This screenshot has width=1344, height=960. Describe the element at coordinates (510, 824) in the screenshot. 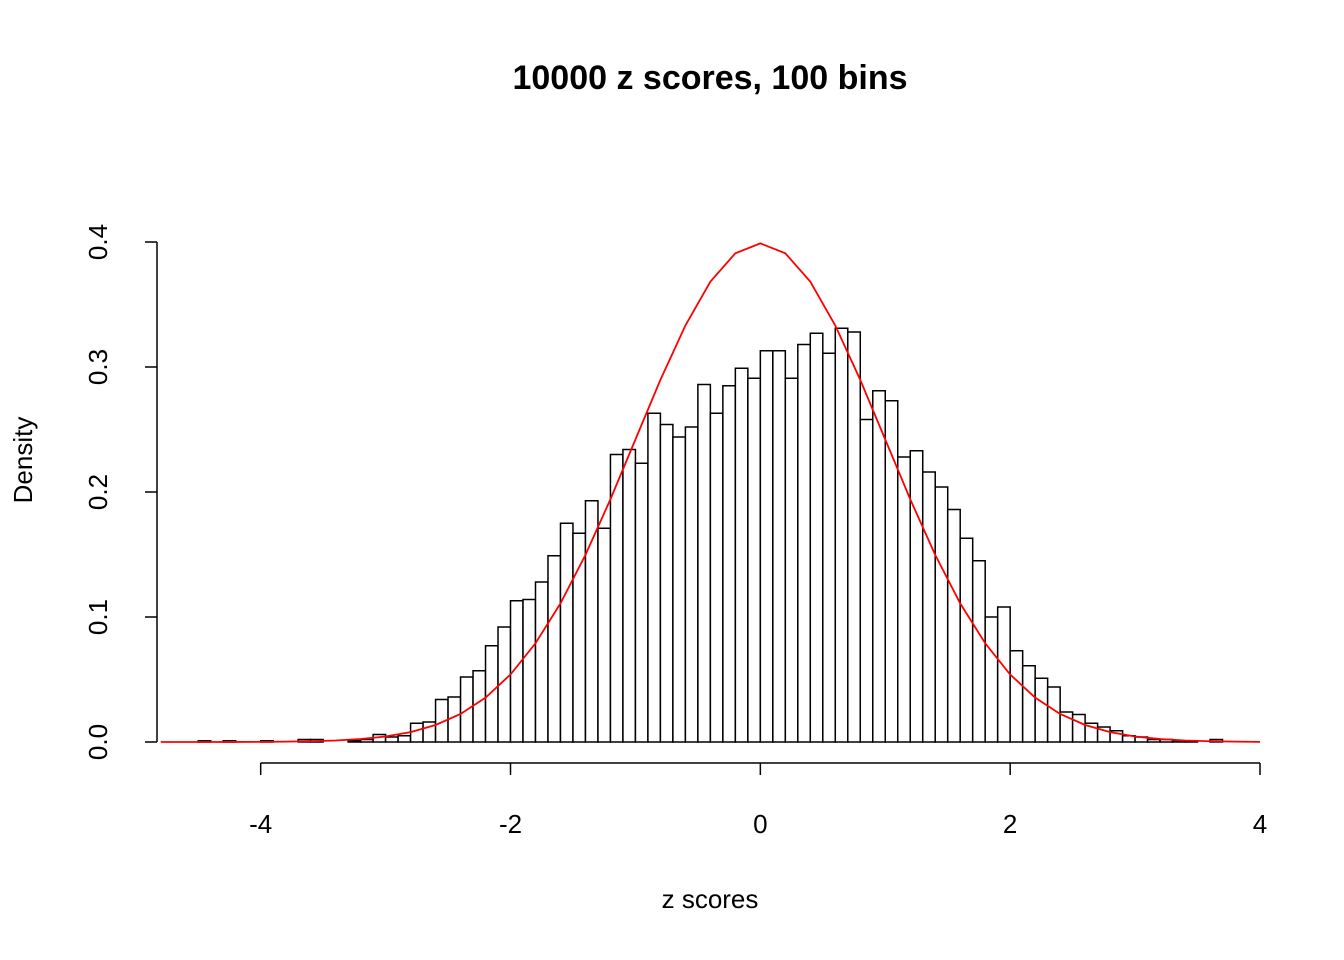

I see `x-tick-label: -2` at that location.